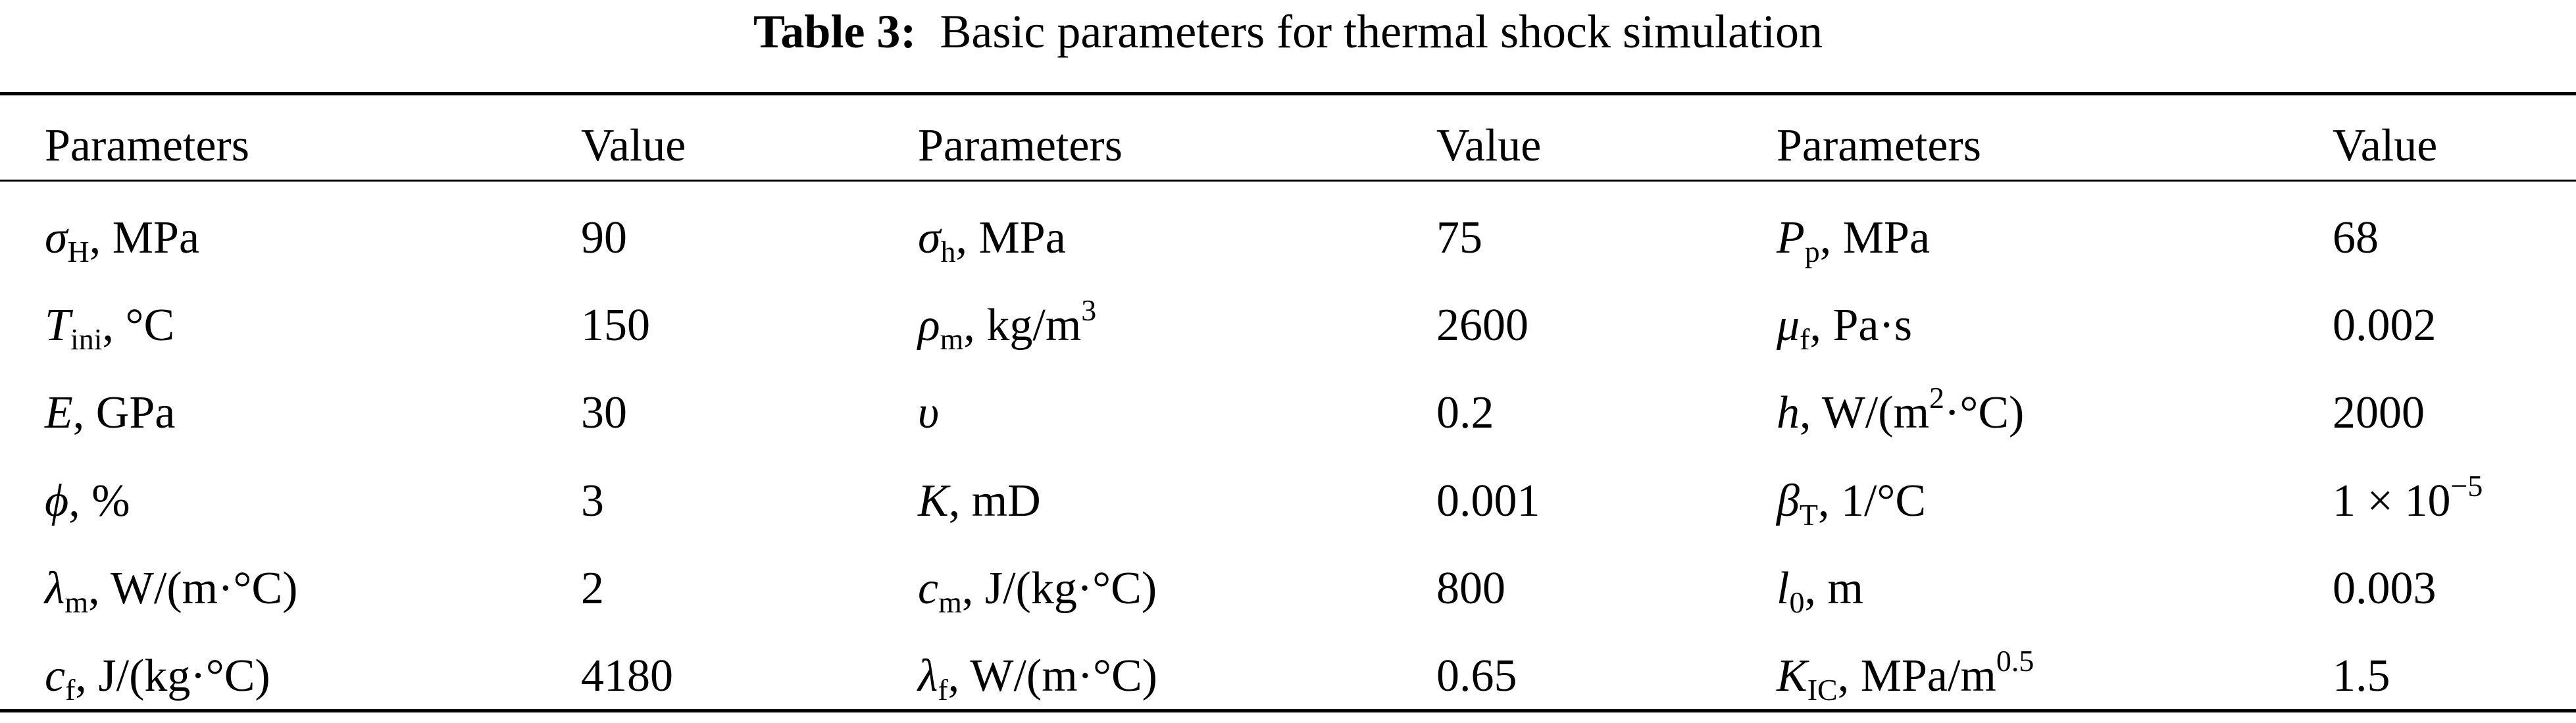  I want to click on table-cell: KIC, MPa/m0.5, so click(1906, 675).